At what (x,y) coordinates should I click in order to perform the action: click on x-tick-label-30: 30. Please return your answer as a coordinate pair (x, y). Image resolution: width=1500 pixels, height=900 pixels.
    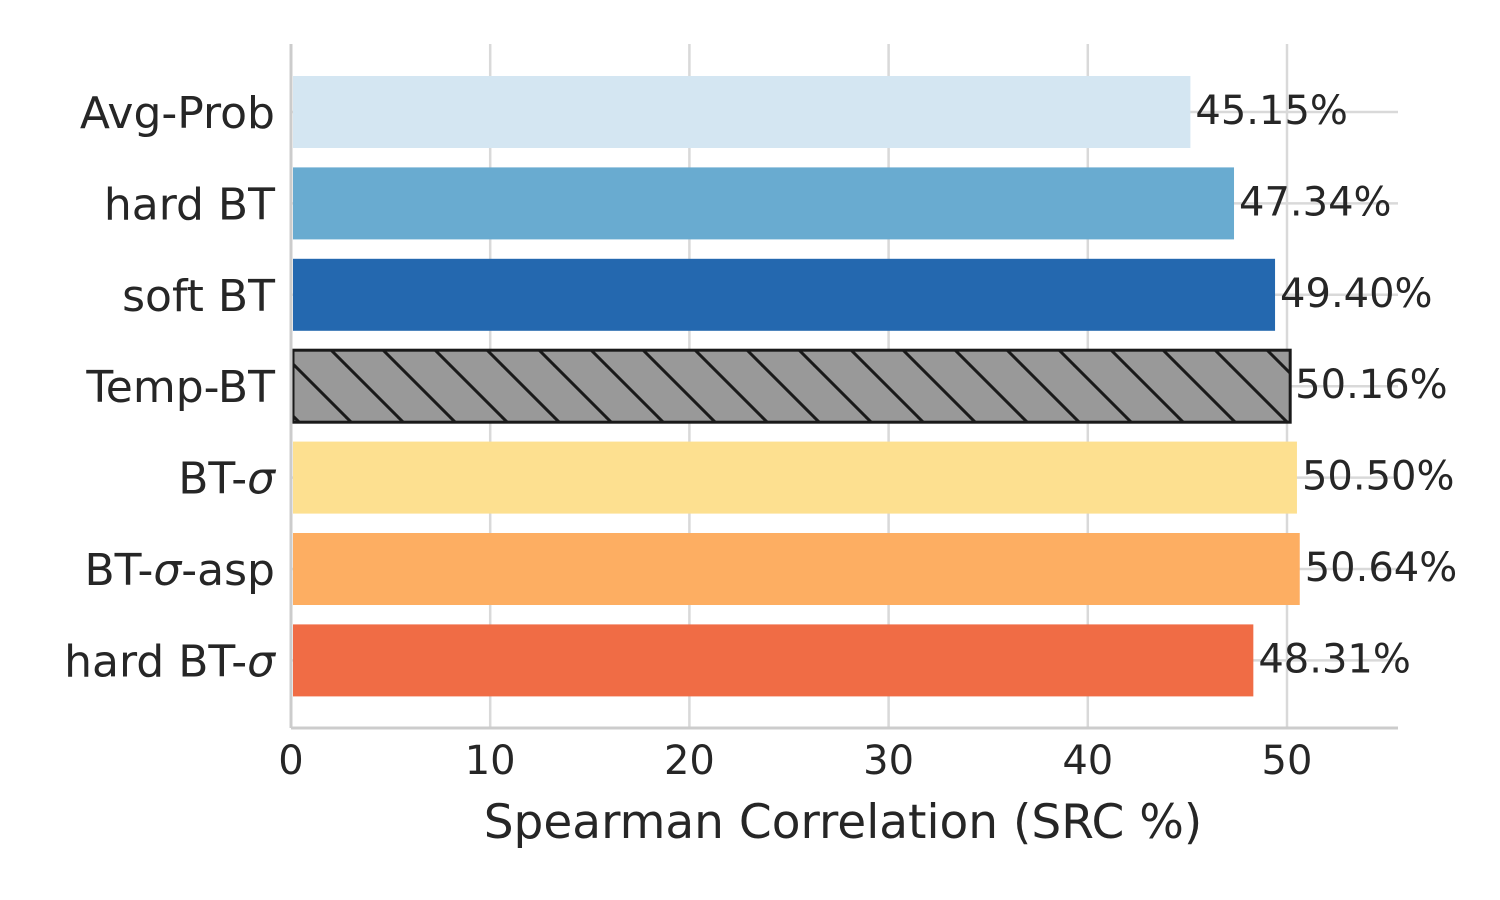
    Looking at the image, I should click on (888, 761).